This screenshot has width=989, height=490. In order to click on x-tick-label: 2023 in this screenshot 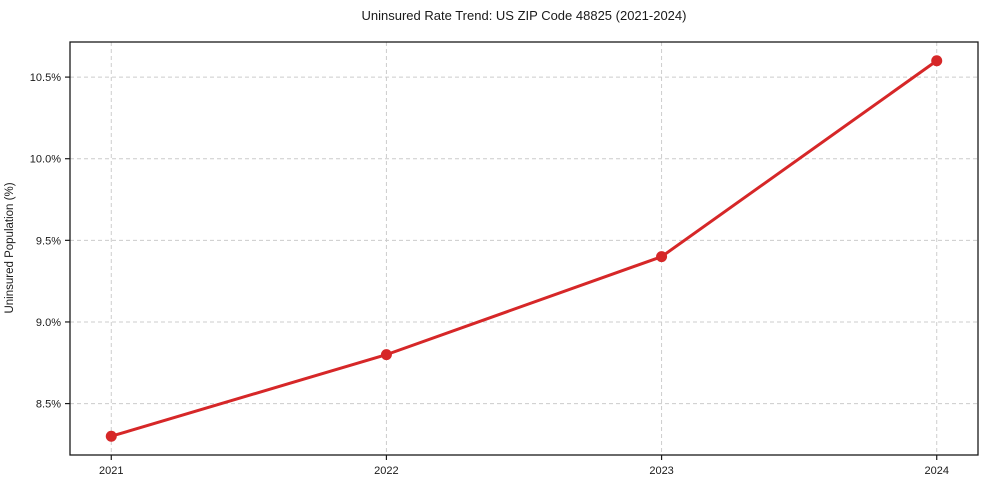, I will do `click(661, 471)`.